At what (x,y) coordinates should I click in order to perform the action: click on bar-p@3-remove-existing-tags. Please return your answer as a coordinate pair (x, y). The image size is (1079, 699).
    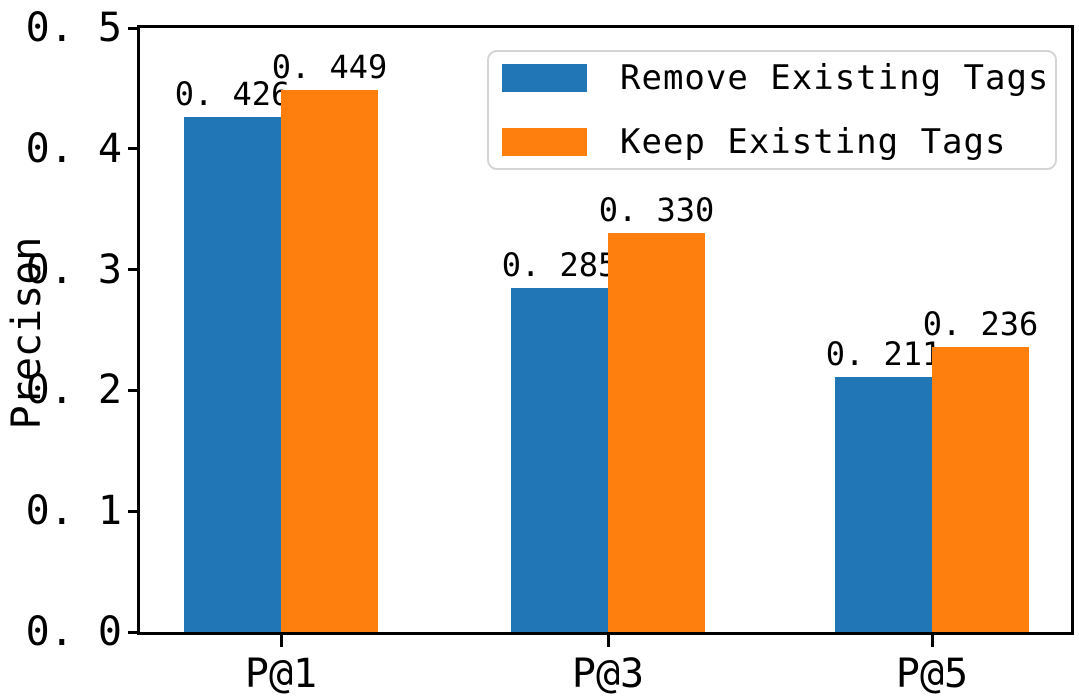
    Looking at the image, I should click on (559, 459).